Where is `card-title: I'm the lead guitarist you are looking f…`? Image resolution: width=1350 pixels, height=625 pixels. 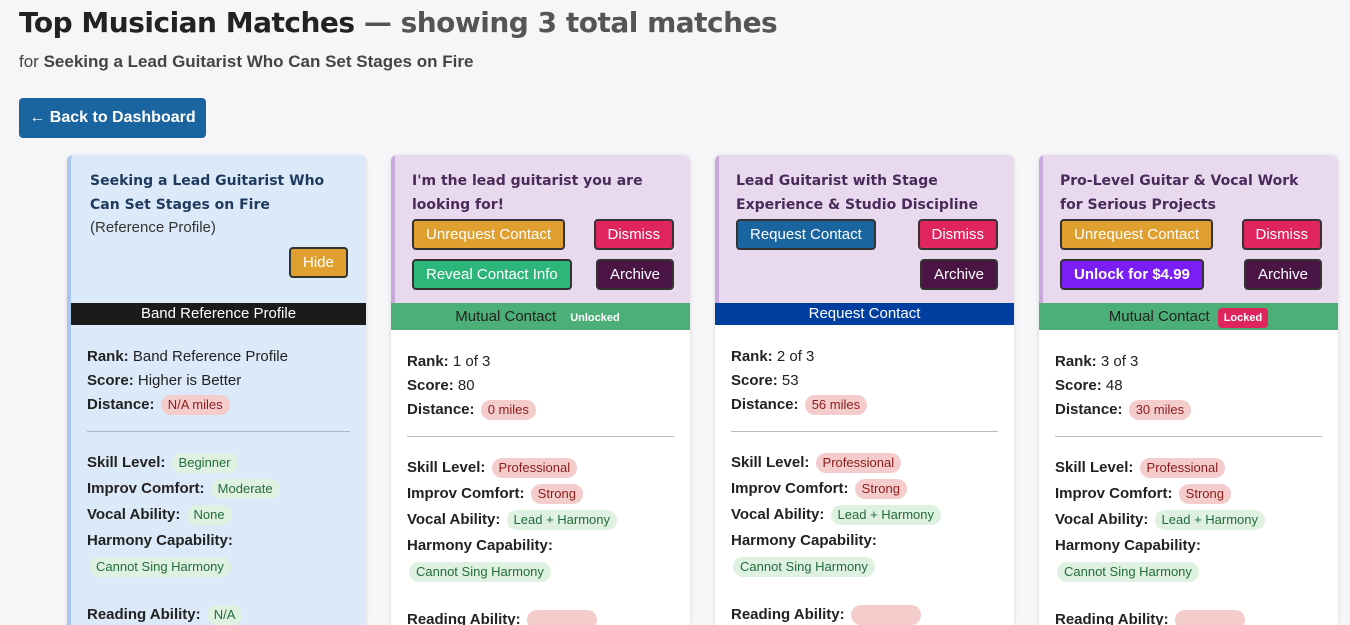
card-title: I'm the lead guitarist you are looking f… is located at coordinates (527, 193).